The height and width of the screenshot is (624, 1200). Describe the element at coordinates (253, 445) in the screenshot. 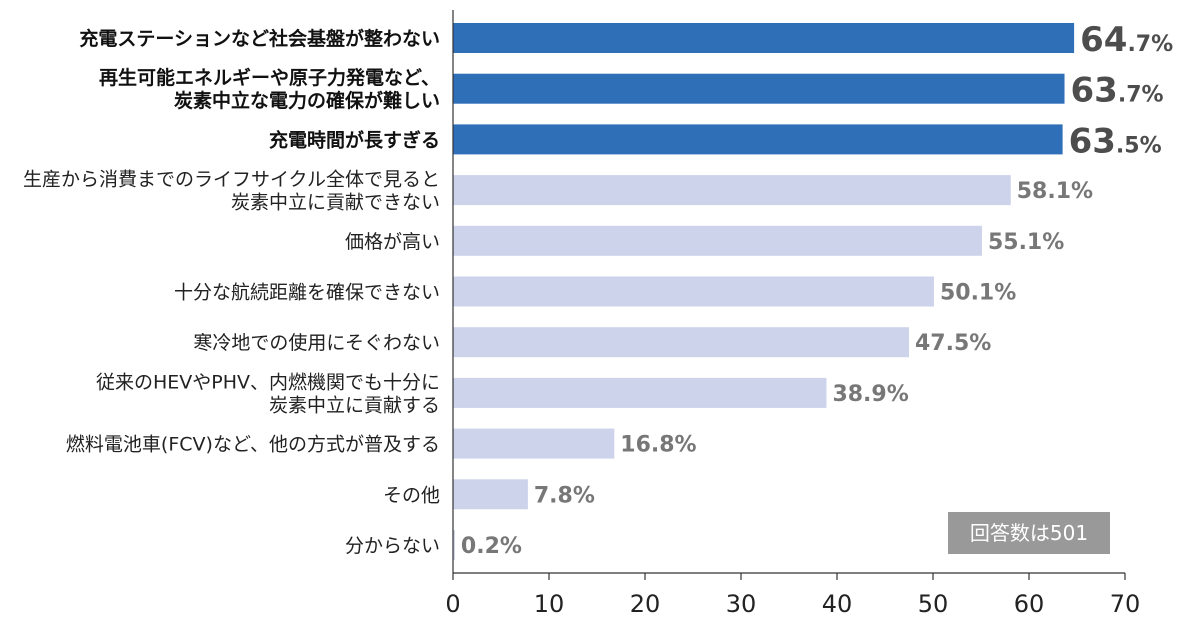

I see `category-label: 燃料電池車(FCV)など、他の方式が普及する` at that location.